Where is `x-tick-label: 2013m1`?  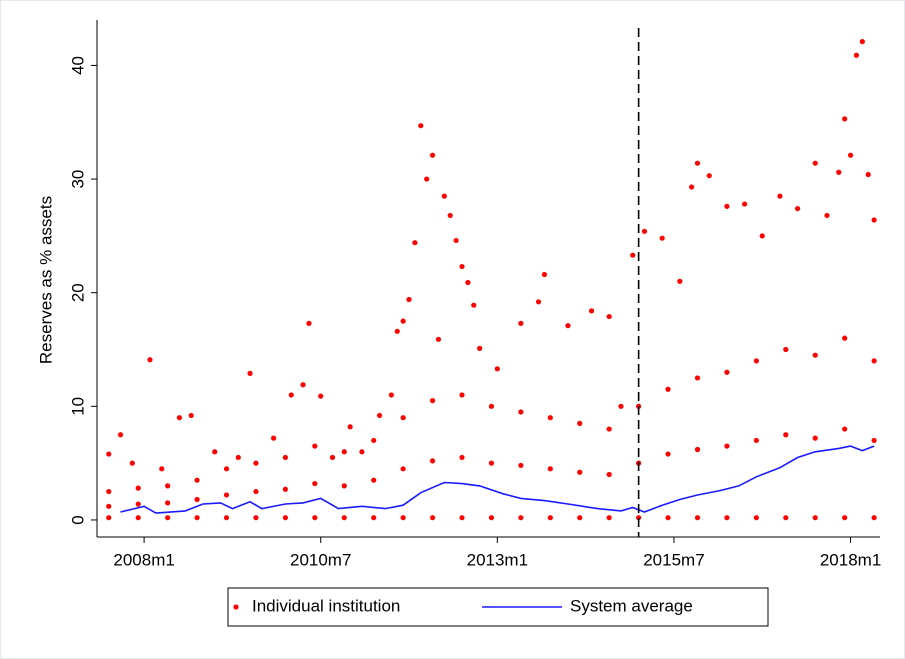
x-tick-label: 2013m1 is located at coordinates (497, 559).